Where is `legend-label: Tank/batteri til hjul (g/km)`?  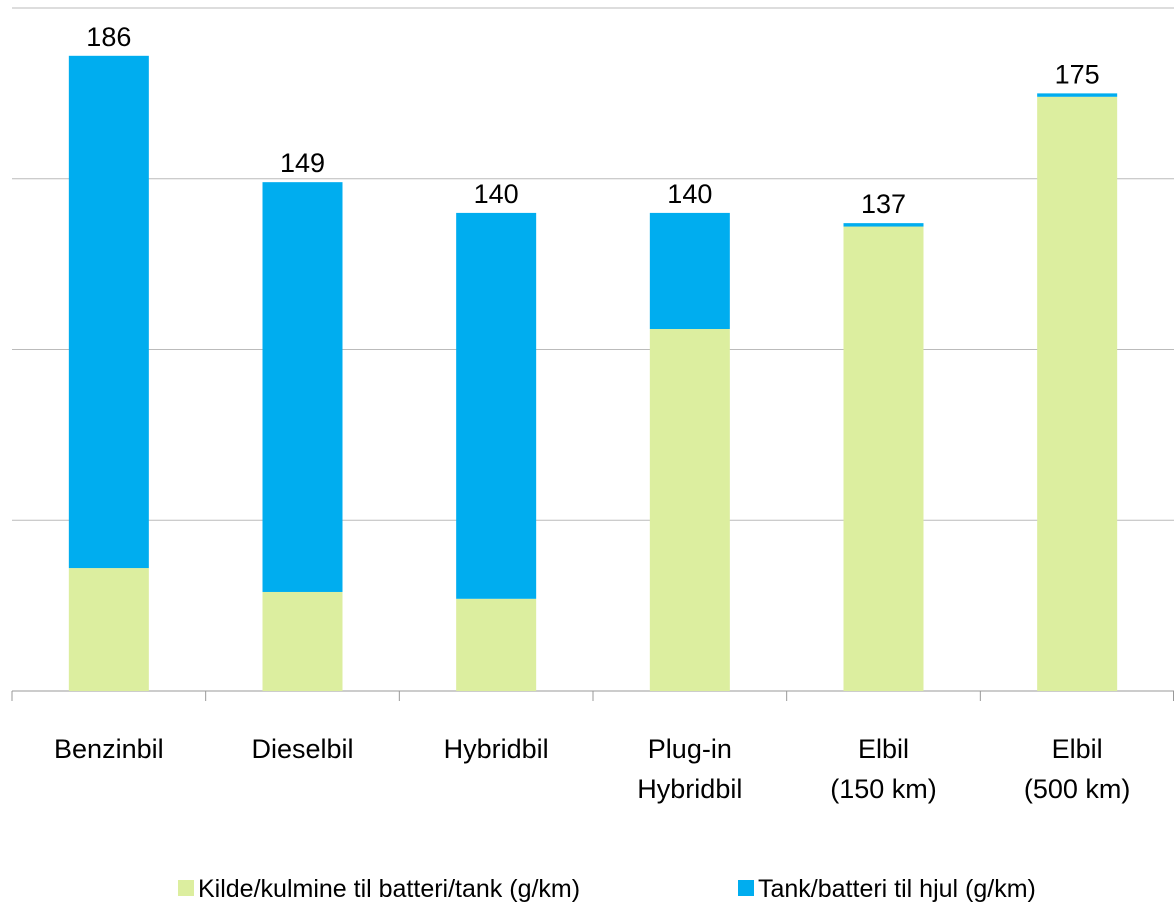 legend-label: Tank/batteri til hjul (g/km) is located at coordinates (897, 889).